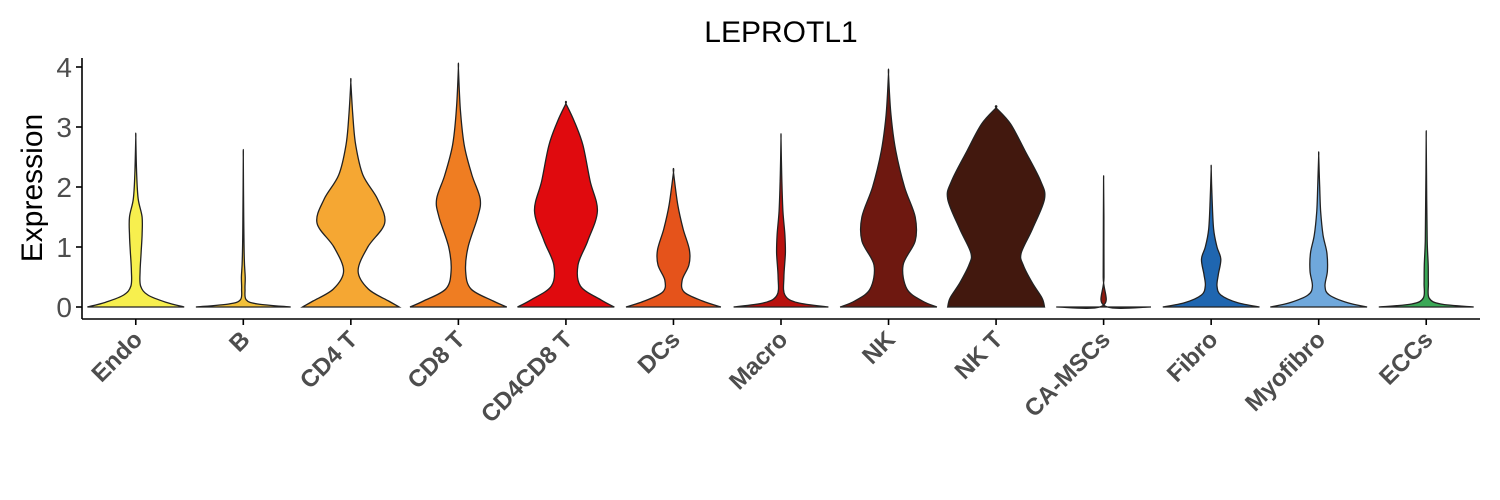 Image resolution: width=1500 pixels, height=500 pixels. What do you see at coordinates (1406, 358) in the screenshot?
I see `x-tick-label: ECCs` at bounding box center [1406, 358].